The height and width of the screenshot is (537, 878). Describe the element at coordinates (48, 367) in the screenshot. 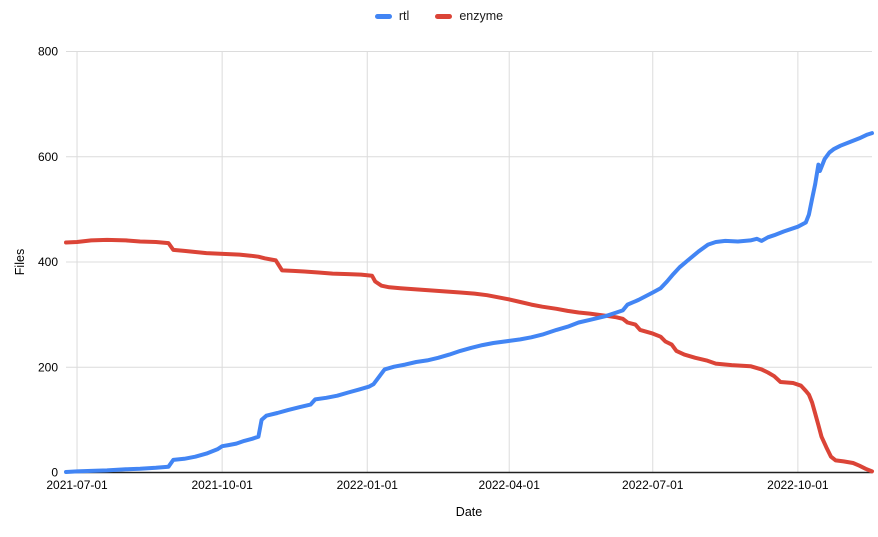

I see `y-tick-label: 200` at that location.